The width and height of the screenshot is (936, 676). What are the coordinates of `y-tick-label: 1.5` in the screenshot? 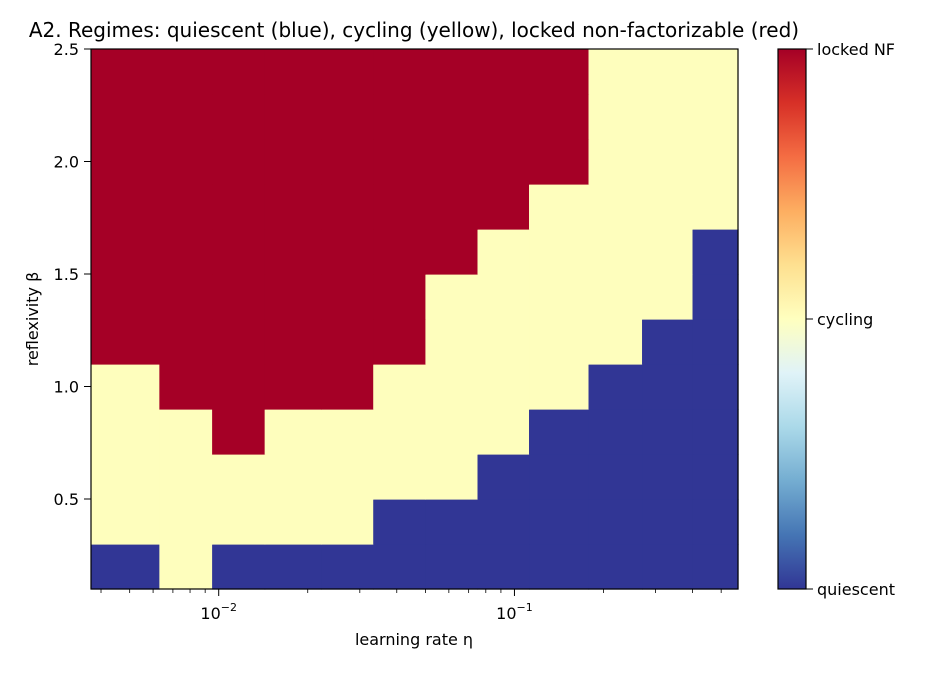 It's located at (66, 274).